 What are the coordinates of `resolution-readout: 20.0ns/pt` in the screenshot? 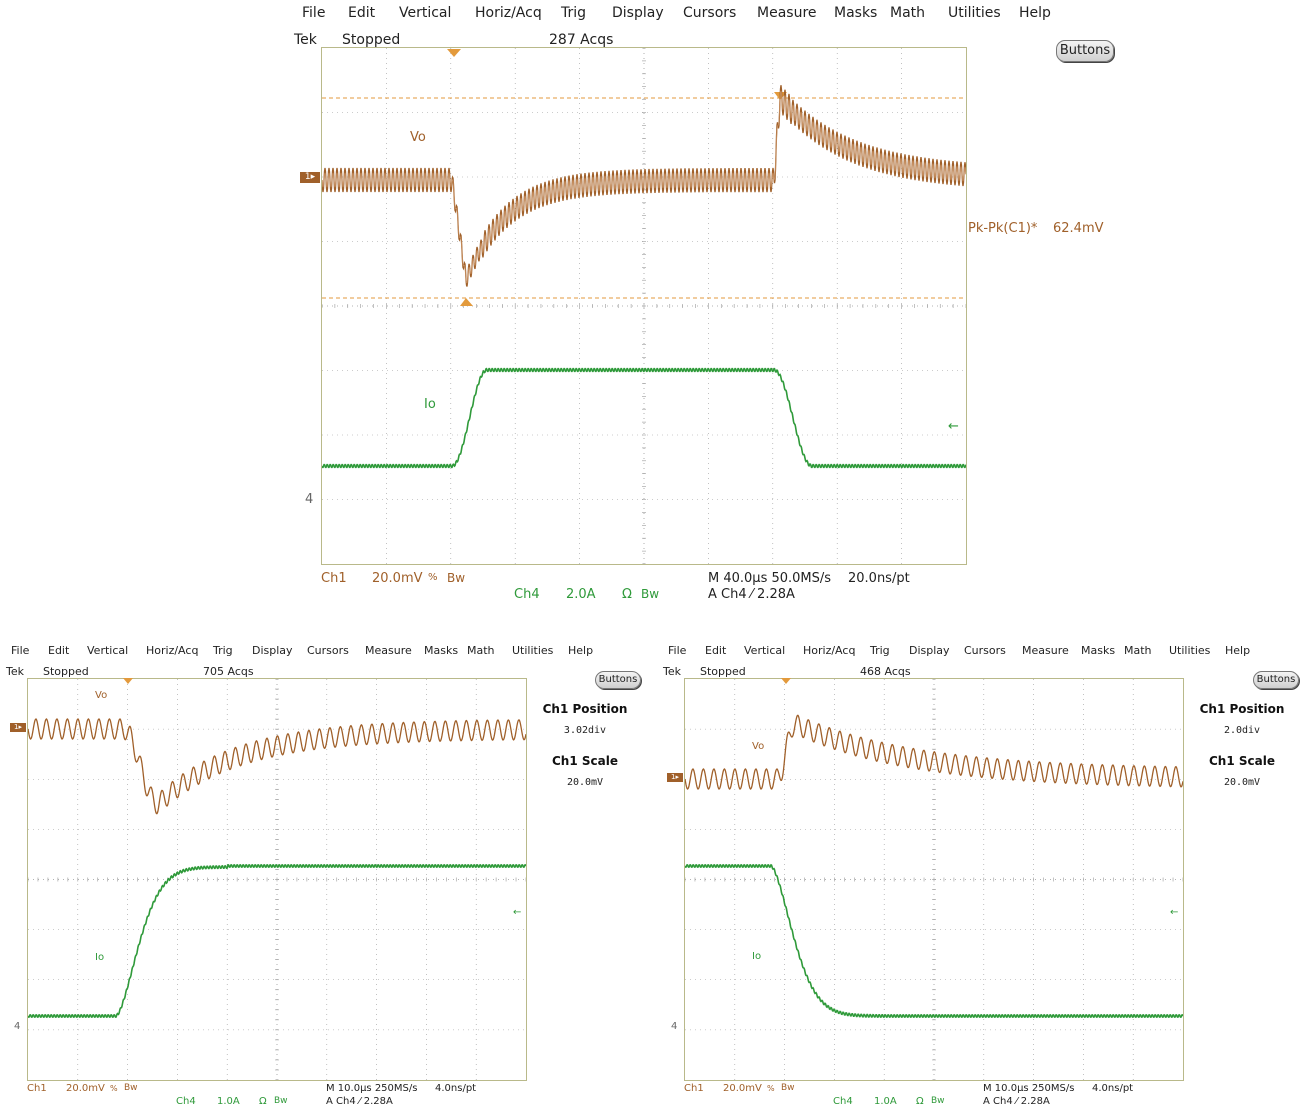 It's located at (879, 578).